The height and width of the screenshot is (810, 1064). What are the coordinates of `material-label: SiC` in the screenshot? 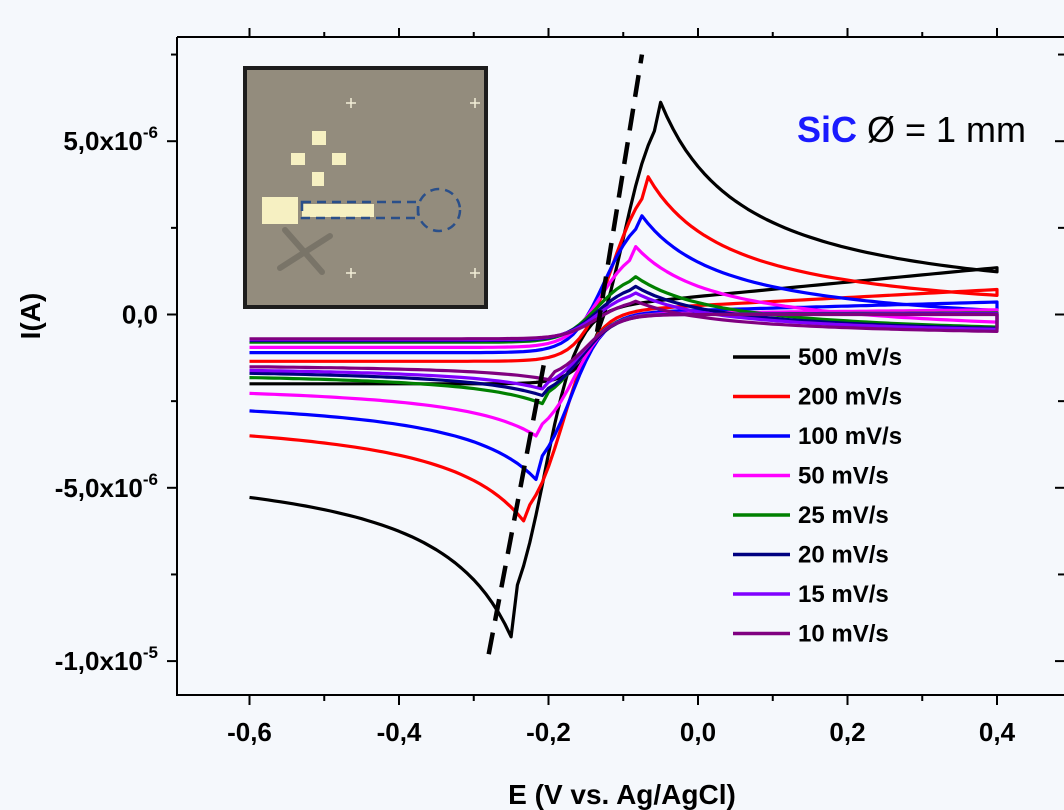 It's located at (827, 129).